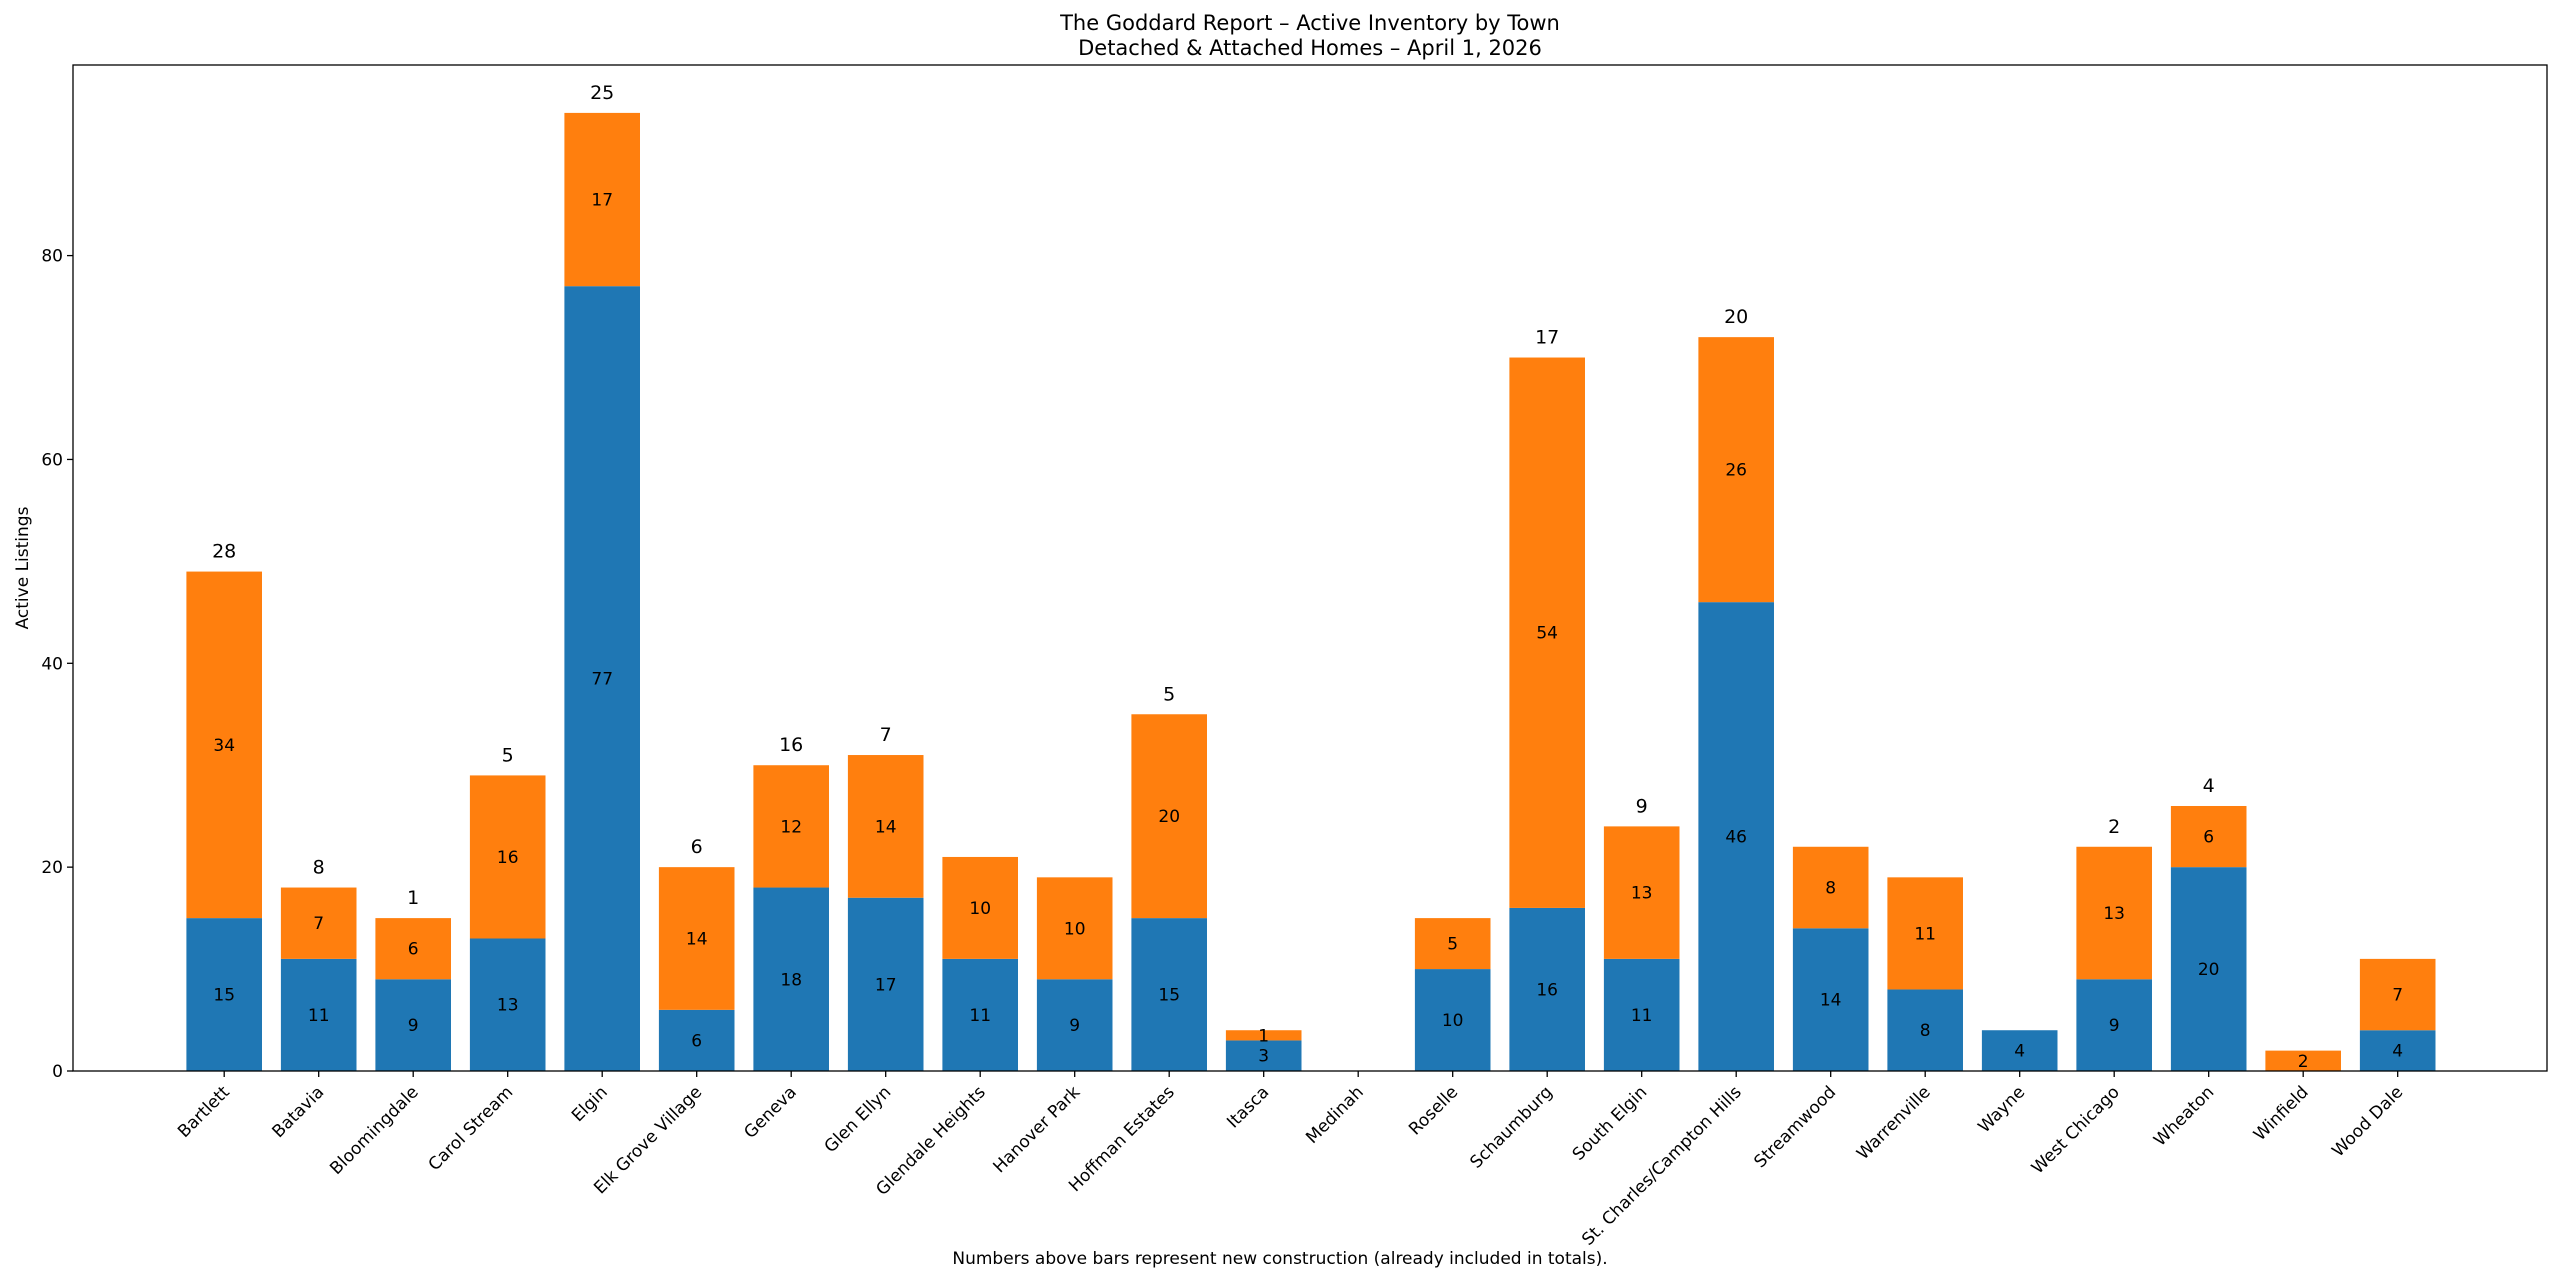 The image size is (2560, 1280). I want to click on bar-value-label: 8, so click(1830, 889).